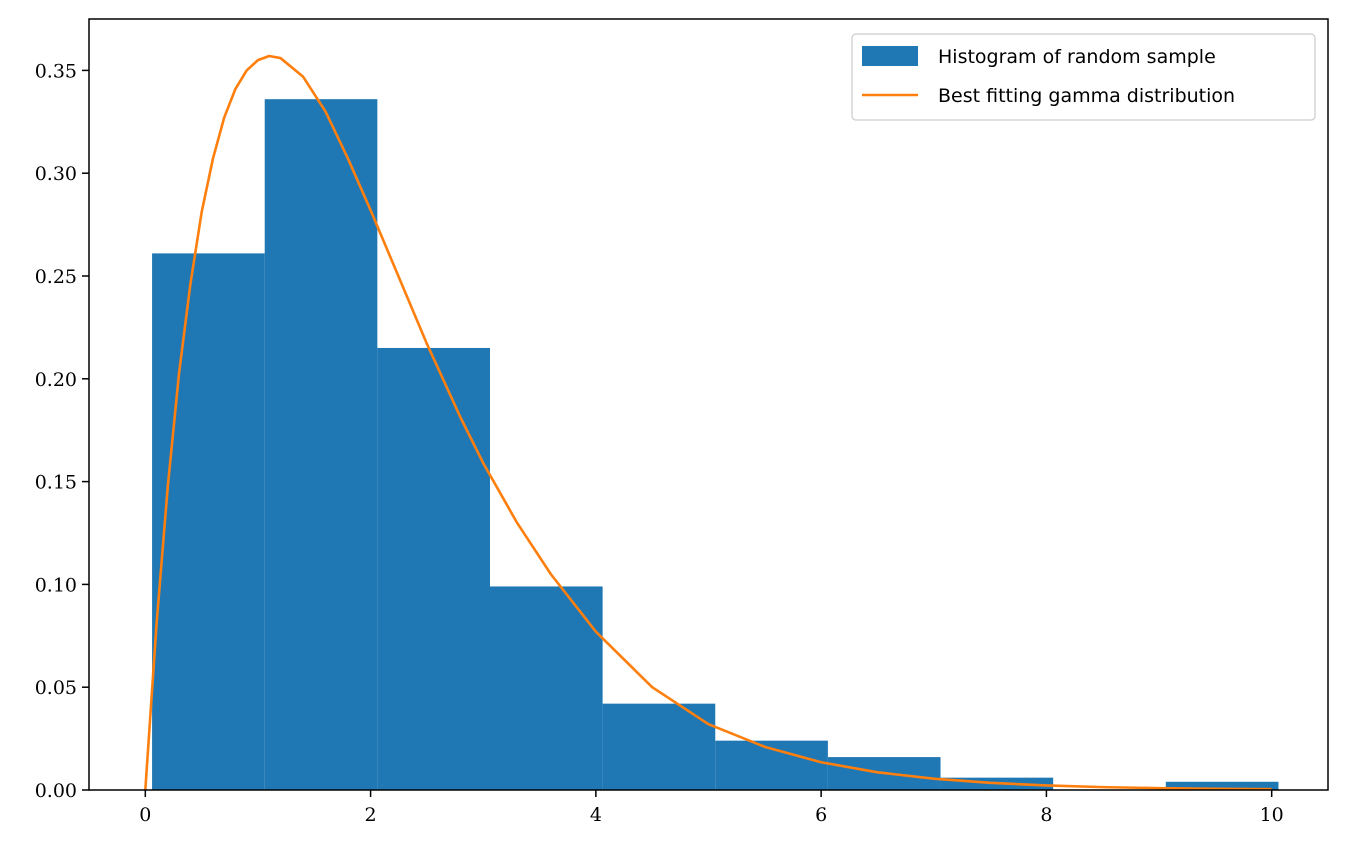  Describe the element at coordinates (145, 815) in the screenshot. I see `x-tick-label: 0` at that location.